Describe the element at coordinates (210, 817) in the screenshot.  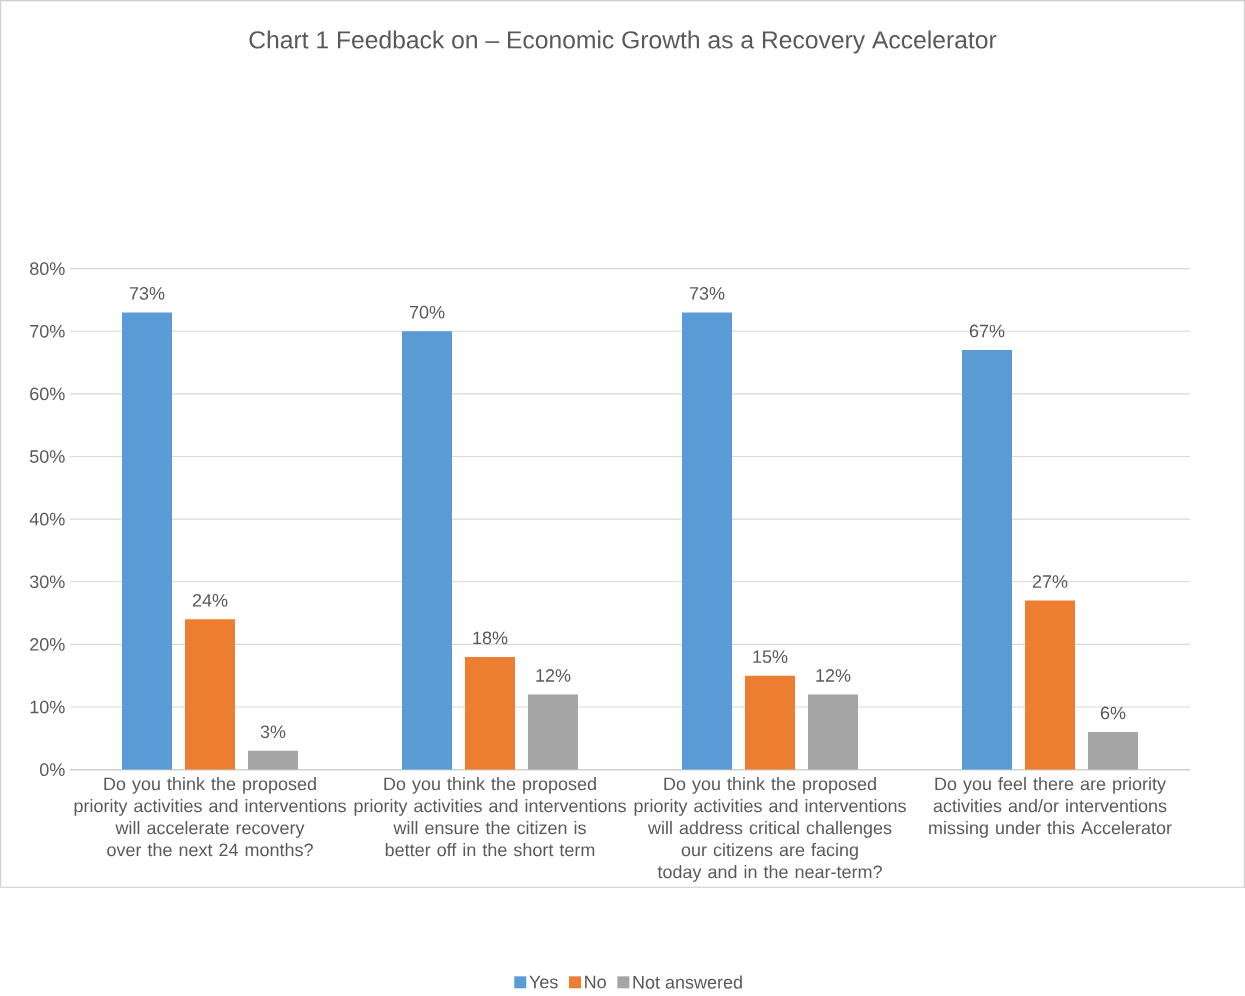
I see `x-tick-label: Do you think the proposed priority activities and interventions will accelerate recovery over the next 24 months?` at that location.